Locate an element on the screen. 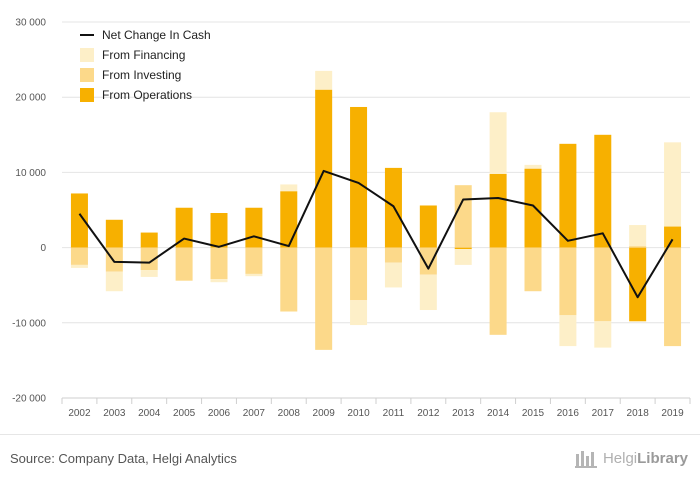 Image resolution: width=700 pixels, height=483 pixels. bar-from-financing-2017 is located at coordinates (603, 334).